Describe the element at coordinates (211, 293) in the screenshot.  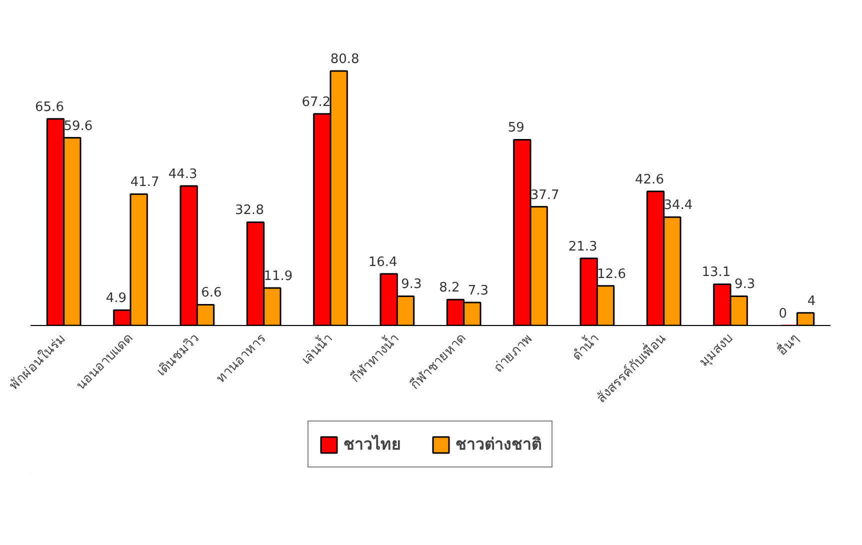
I see `data-label: 6.6` at that location.